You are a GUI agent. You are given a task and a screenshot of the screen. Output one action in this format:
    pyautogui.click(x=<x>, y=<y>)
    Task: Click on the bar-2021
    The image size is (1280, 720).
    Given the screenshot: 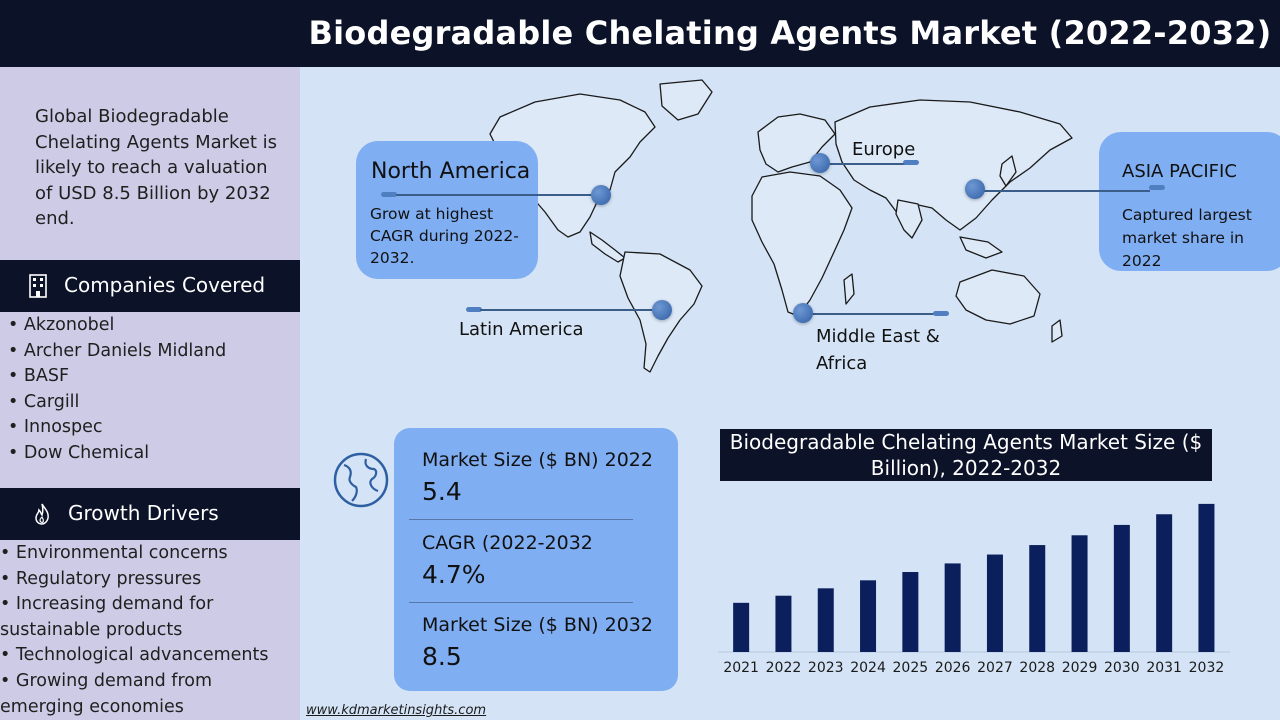 What is the action you would take?
    pyautogui.click(x=741, y=627)
    